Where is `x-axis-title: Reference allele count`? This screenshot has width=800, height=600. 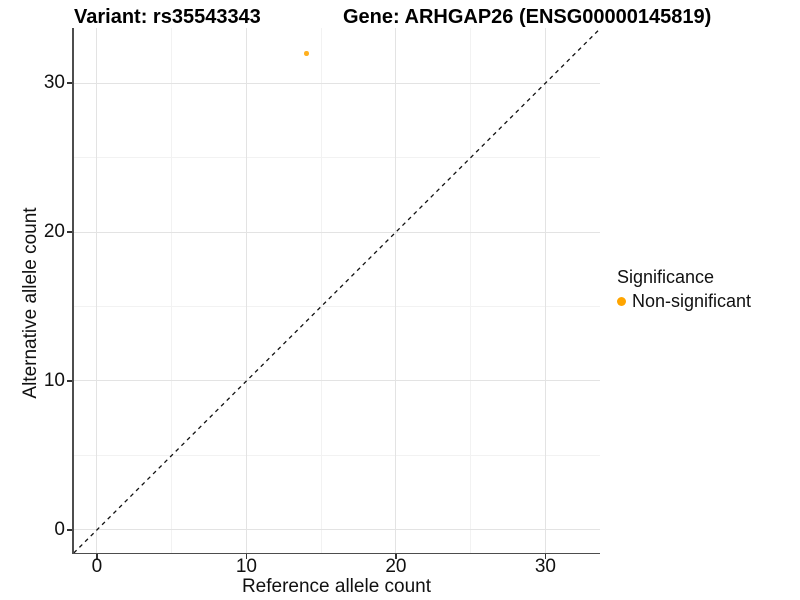
x-axis-title: Reference allele count is located at coordinates (336, 586).